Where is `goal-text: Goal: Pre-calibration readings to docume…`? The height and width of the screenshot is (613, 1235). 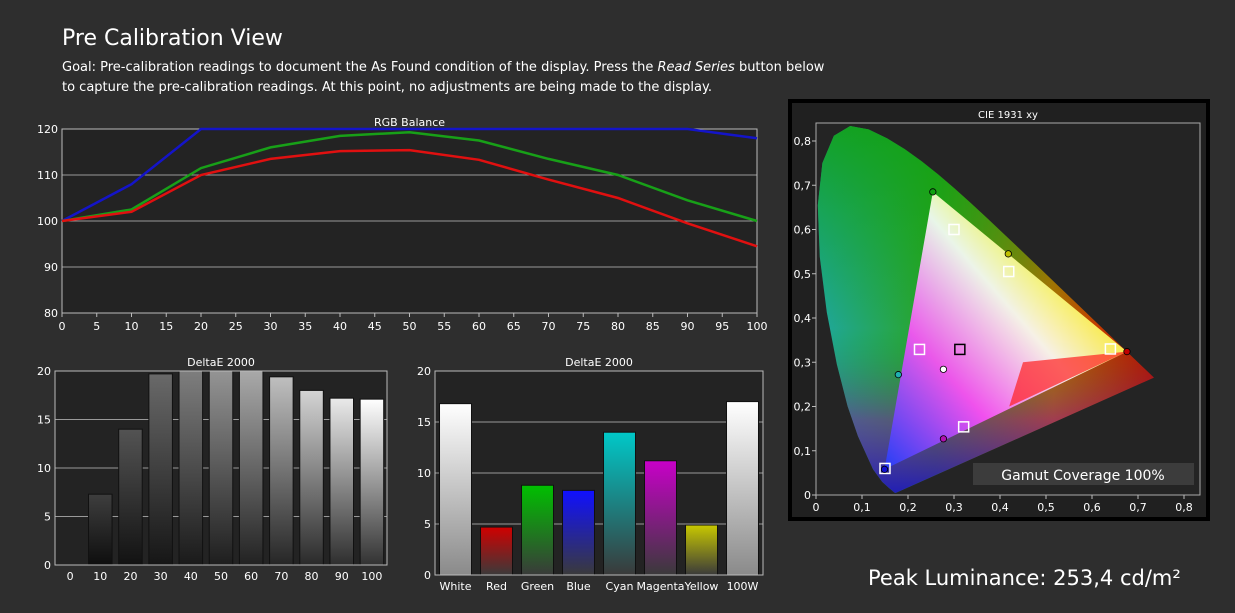
goal-text: Goal: Pre-calibration readings to docume… is located at coordinates (447, 78).